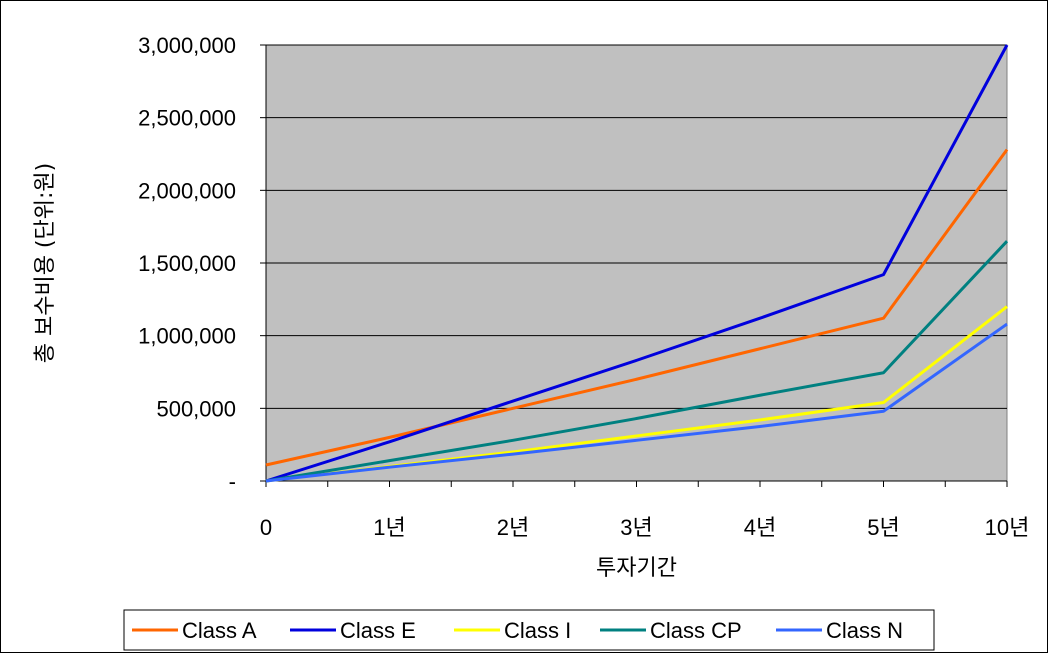  I want to click on y-tick-label: 1,000,000, so click(187, 336).